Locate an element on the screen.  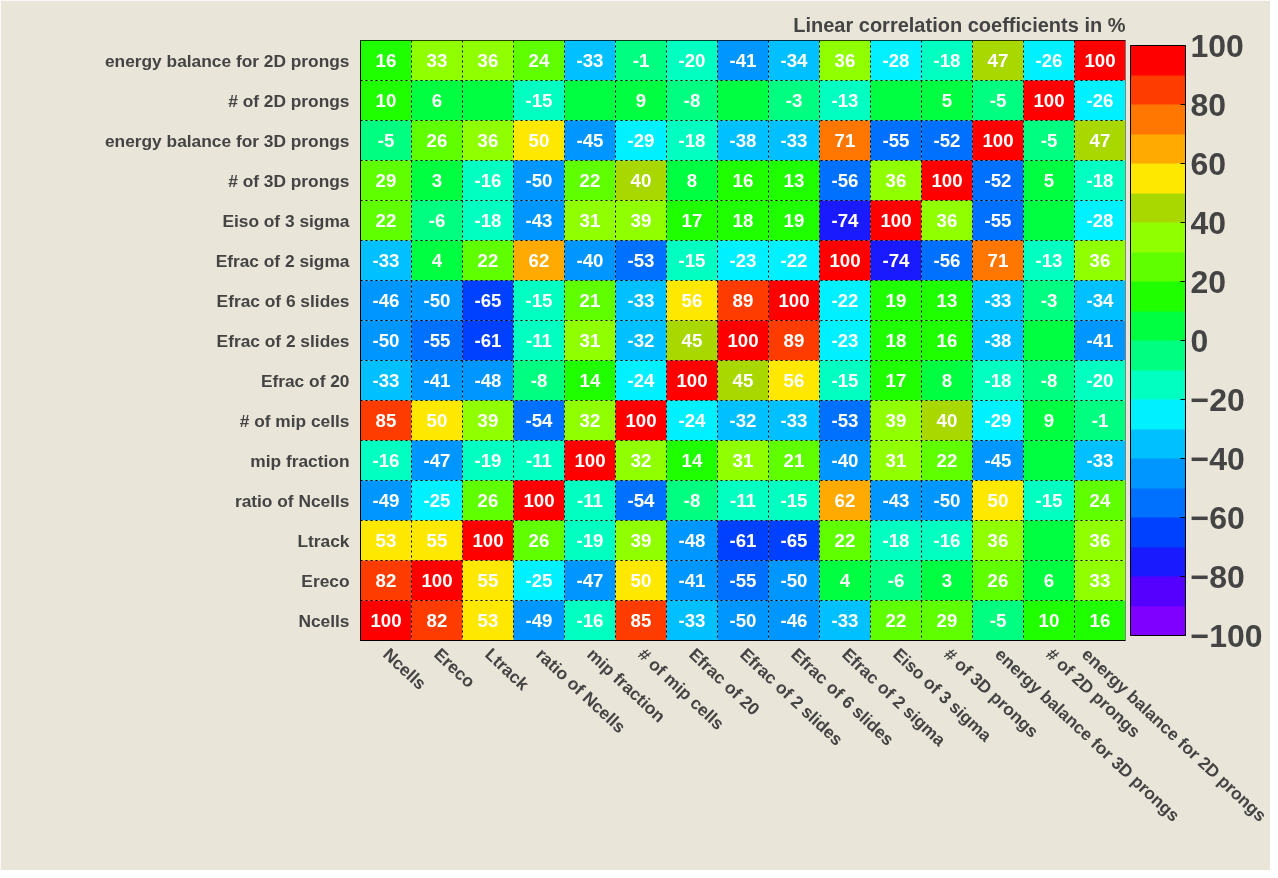
data-label: -6 is located at coordinates (896, 580).